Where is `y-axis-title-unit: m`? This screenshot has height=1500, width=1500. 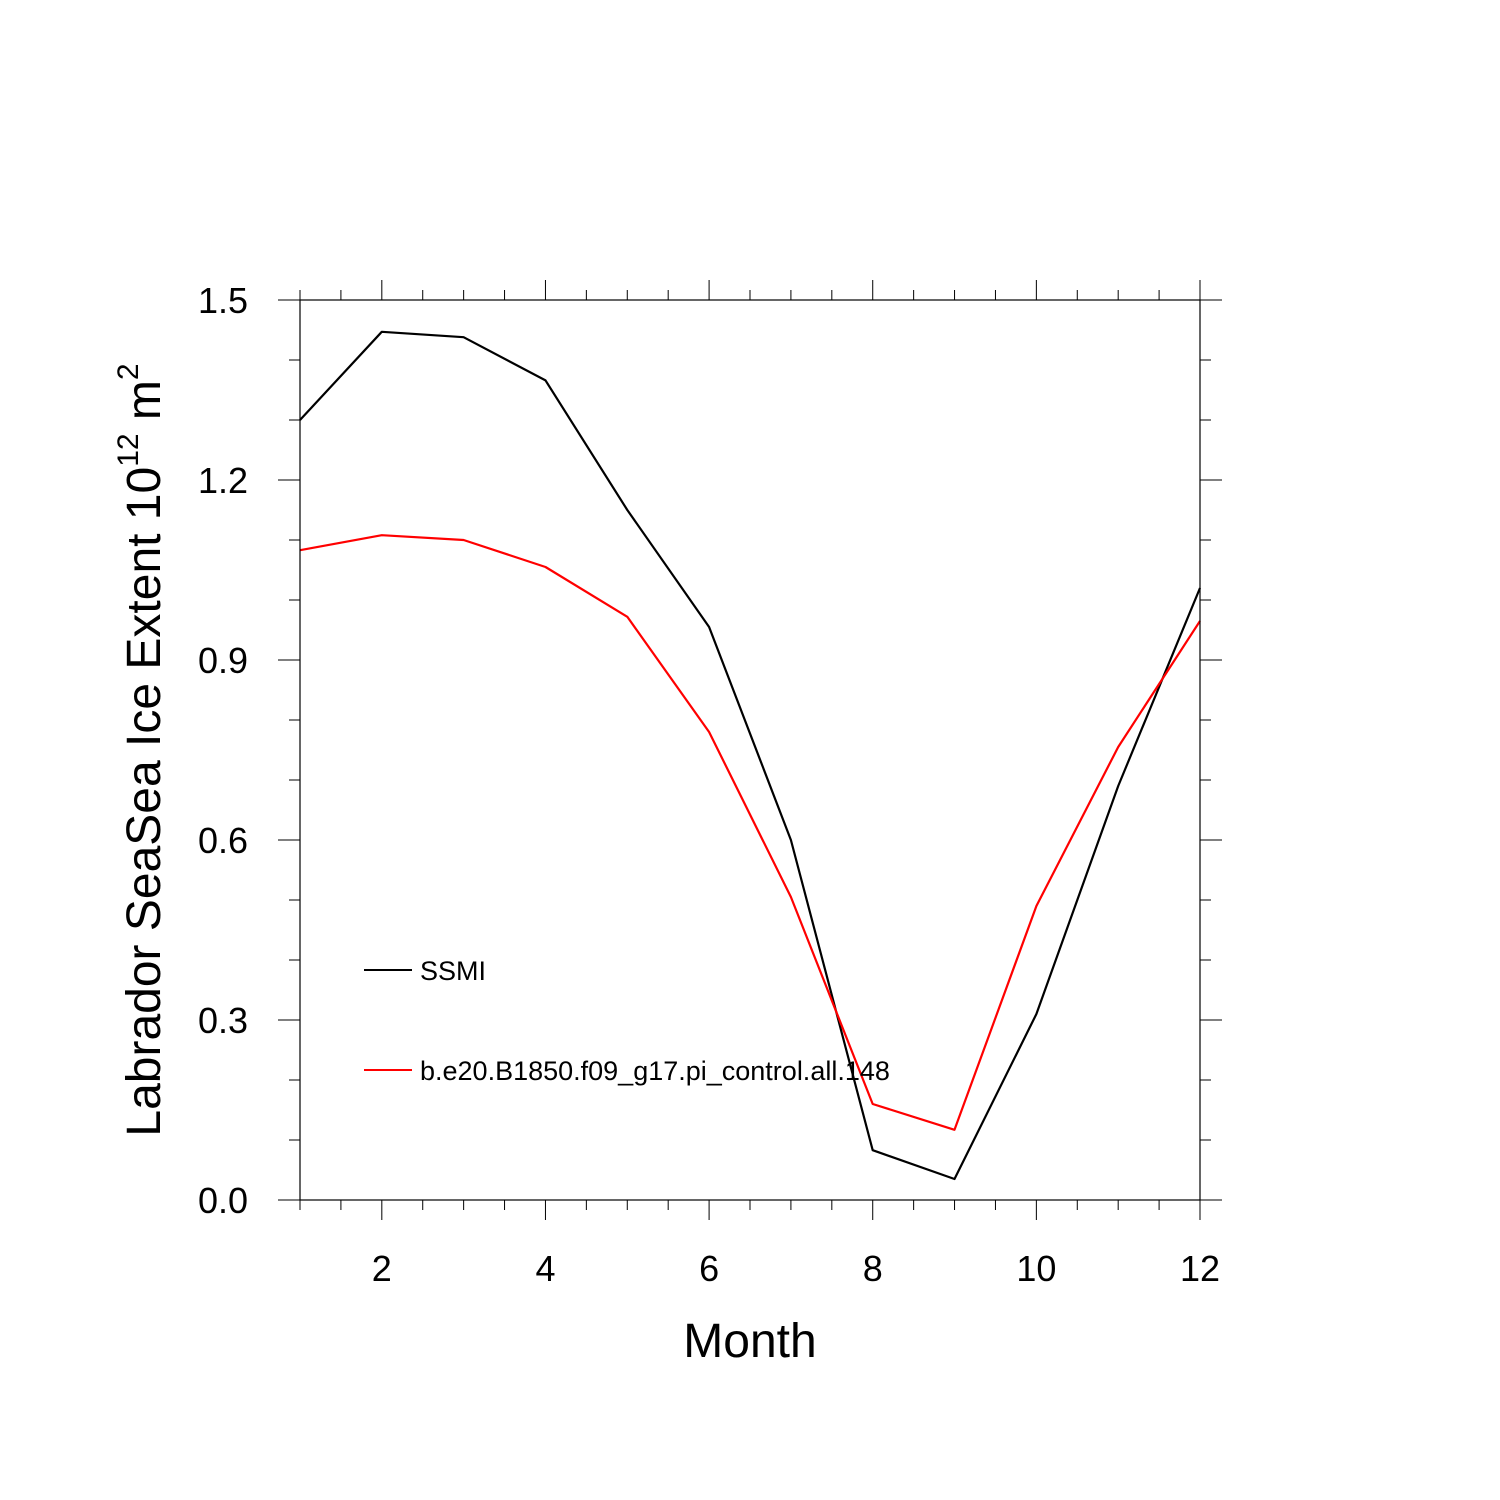 y-axis-title-unit: m is located at coordinates (144, 406).